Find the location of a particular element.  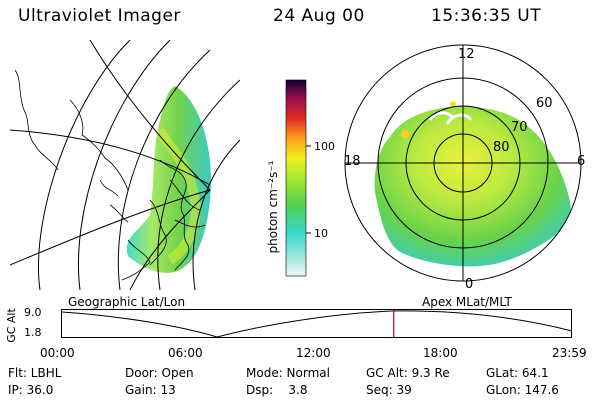

status-dsp: Dsp: 3.8 is located at coordinates (277, 390).